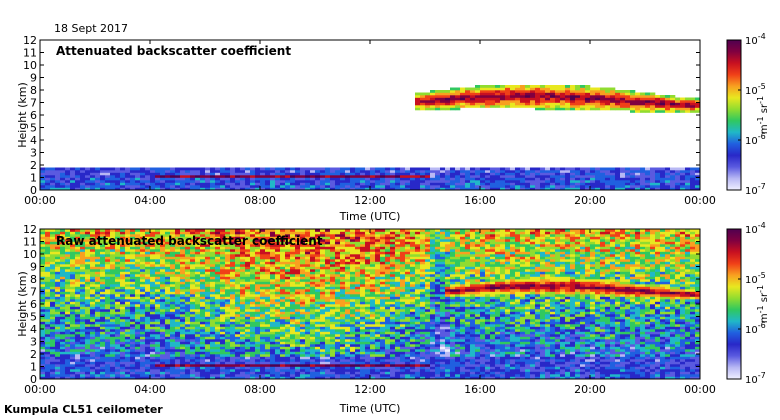  I want to click on date-label: 18 Sept 2017, so click(91, 28).